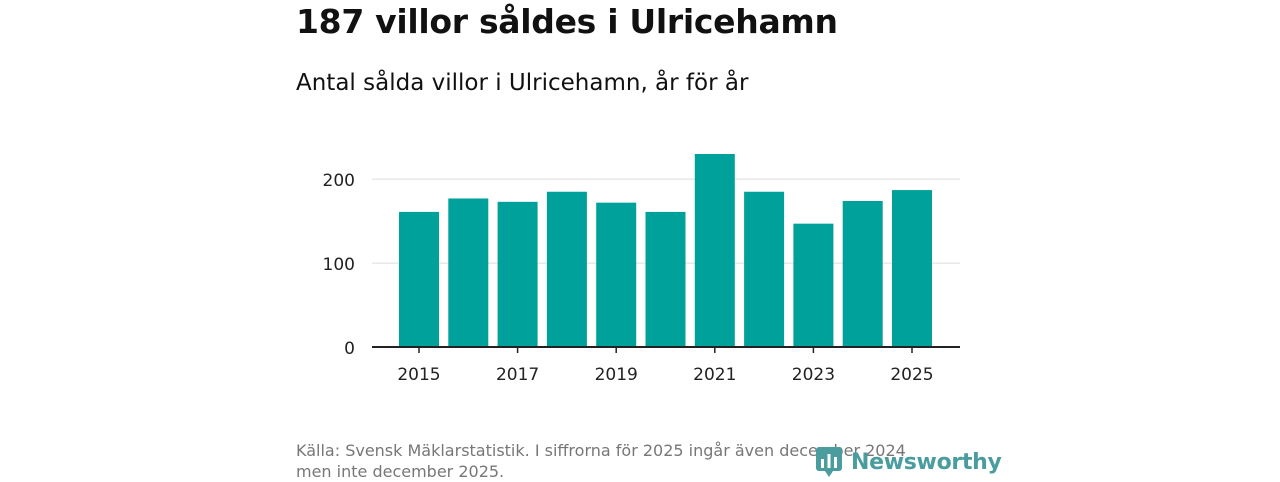 This screenshot has height=482, width=1280. What do you see at coordinates (517, 375) in the screenshot?
I see `x-tick-label: 2017` at bounding box center [517, 375].